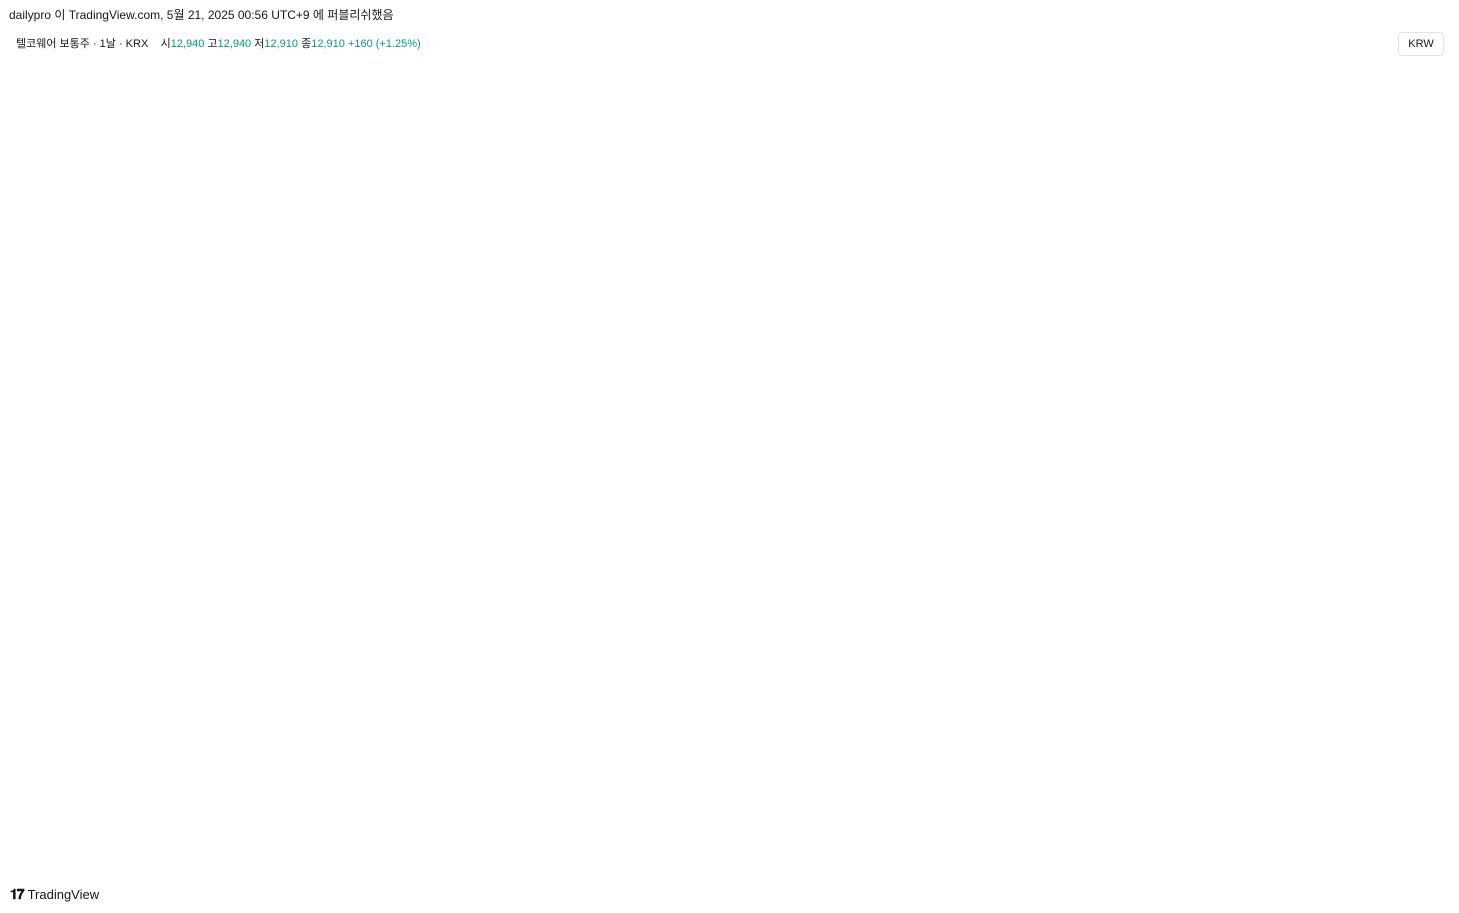 The image size is (1459, 913). I want to click on price-tick-label: 9,600, so click(1426, 432).